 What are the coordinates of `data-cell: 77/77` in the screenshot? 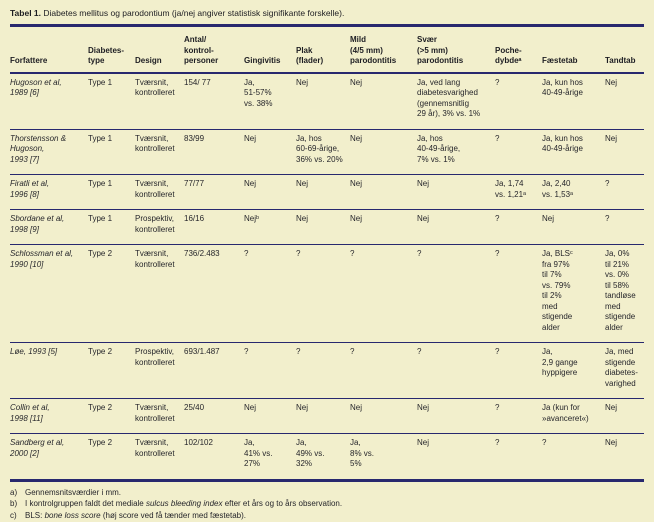 It's located at (214, 192).